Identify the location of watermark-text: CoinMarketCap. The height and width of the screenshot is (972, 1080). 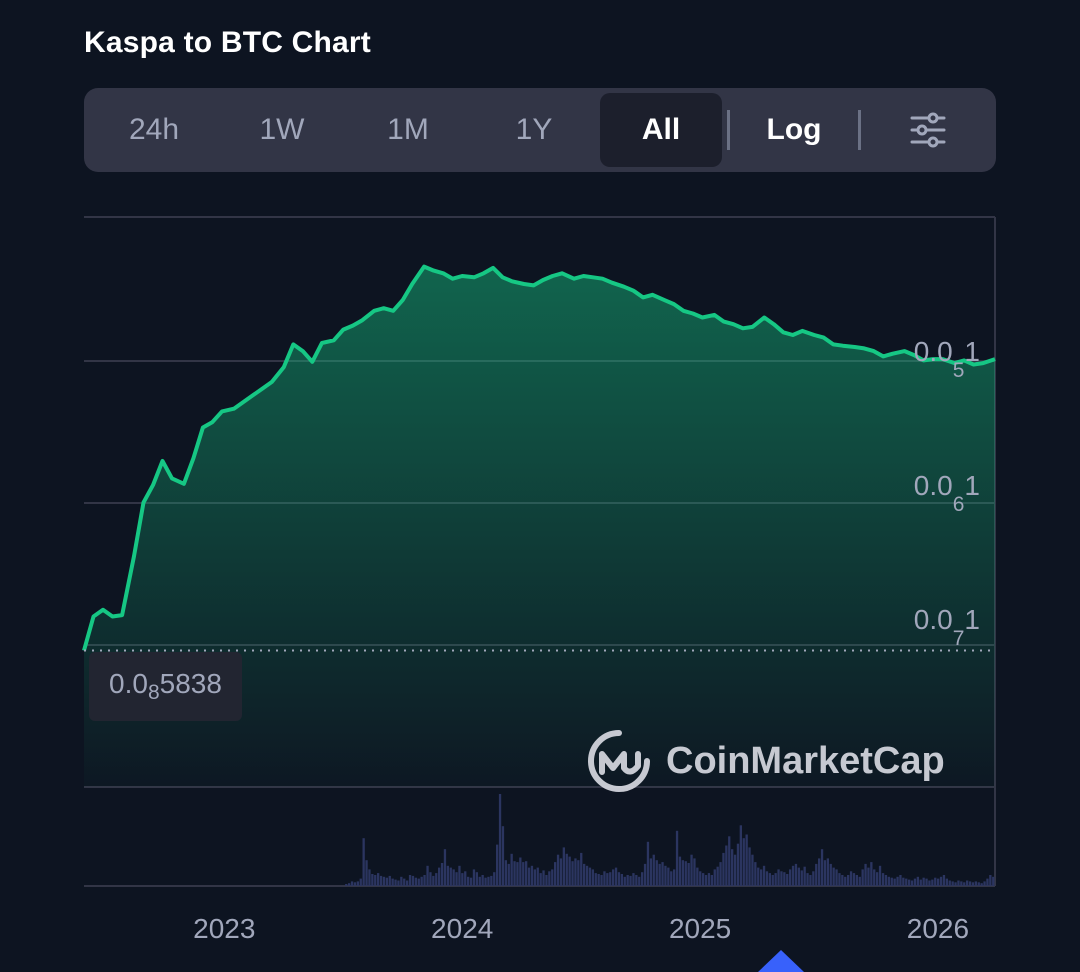
(805, 760).